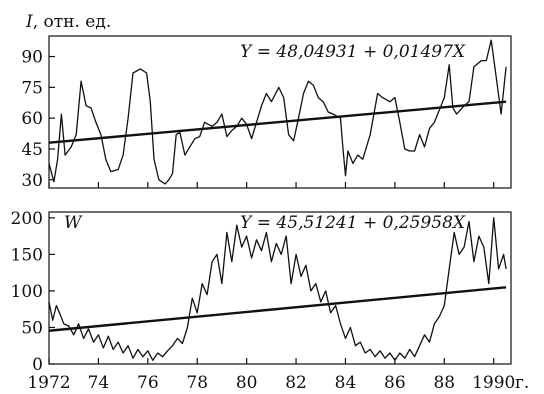 The width and height of the screenshot is (544, 394). Describe the element at coordinates (493, 383) in the screenshot. I see `x-tick-label: 1990` at that location.